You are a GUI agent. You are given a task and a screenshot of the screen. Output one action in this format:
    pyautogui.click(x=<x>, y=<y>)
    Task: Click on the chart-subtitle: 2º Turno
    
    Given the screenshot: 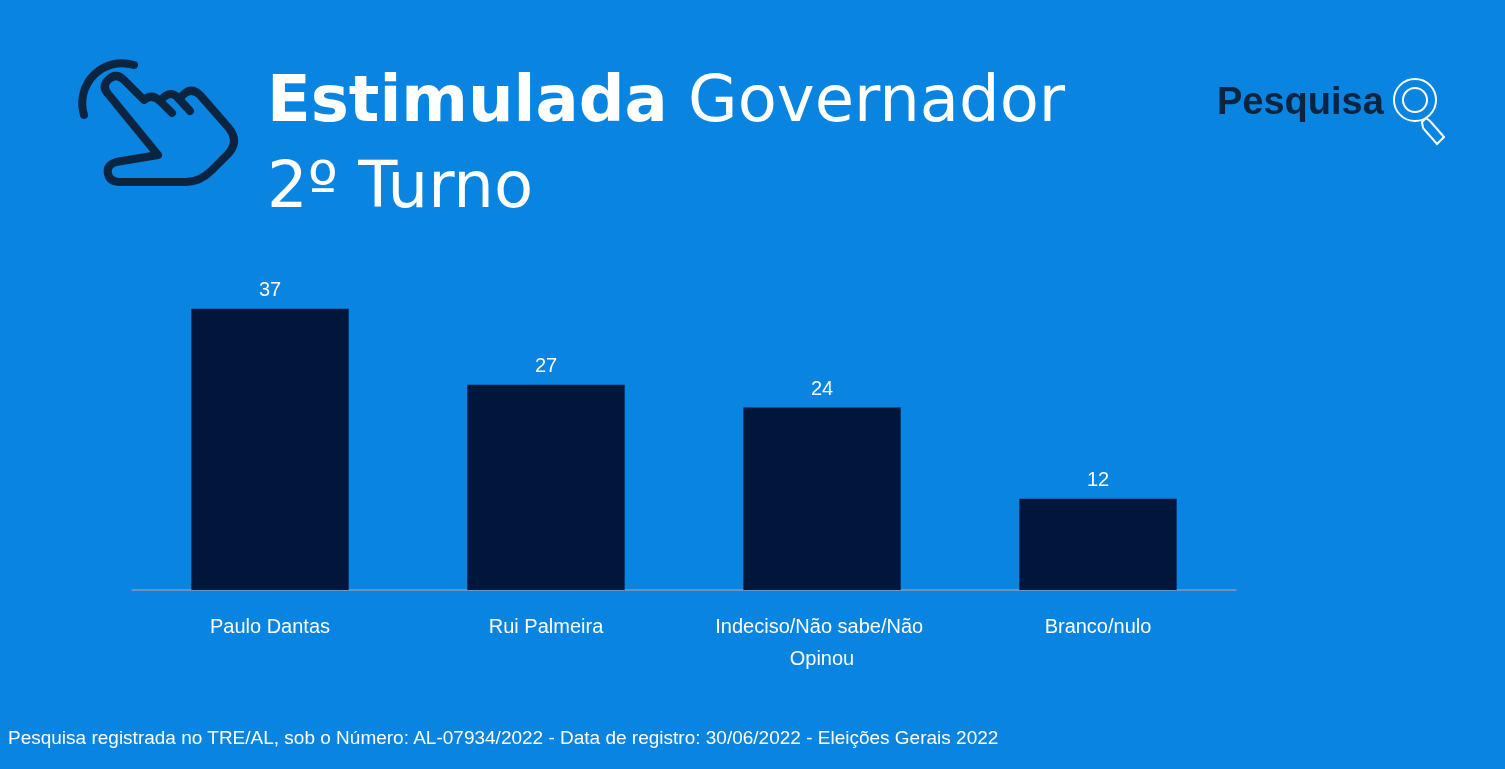 What is the action you would take?
    pyautogui.click(x=400, y=185)
    